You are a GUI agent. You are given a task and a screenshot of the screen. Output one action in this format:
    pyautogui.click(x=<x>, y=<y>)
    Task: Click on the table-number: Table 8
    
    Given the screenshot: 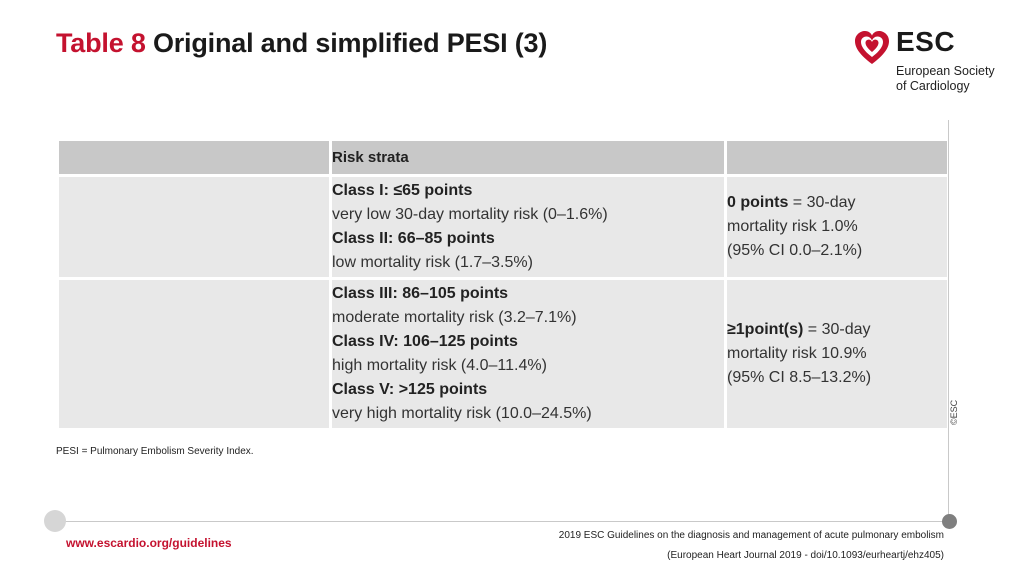 What is the action you would take?
    pyautogui.click(x=101, y=43)
    